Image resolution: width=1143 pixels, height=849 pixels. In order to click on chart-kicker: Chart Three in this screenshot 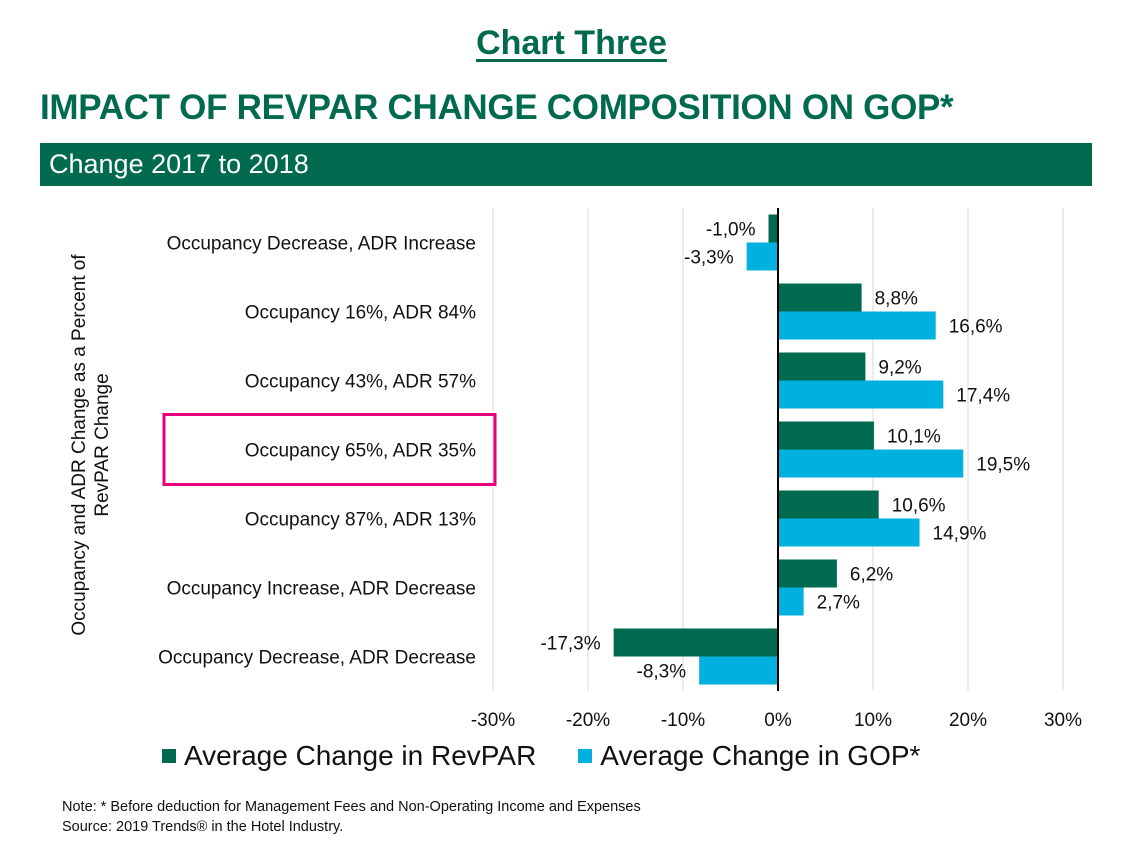, I will do `click(571, 43)`.